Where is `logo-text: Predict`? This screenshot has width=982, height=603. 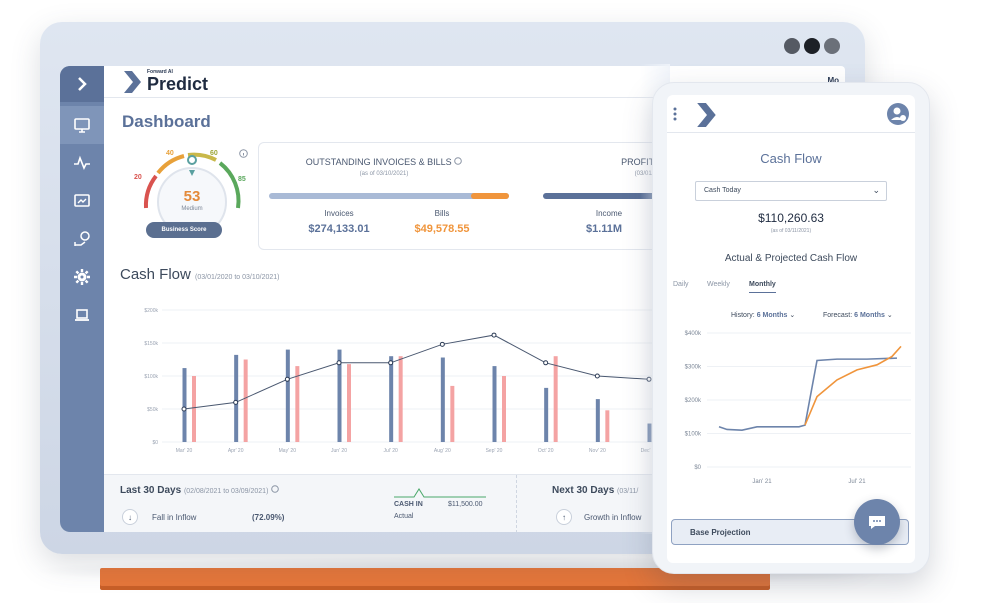
logo-text: Predict is located at coordinates (178, 84).